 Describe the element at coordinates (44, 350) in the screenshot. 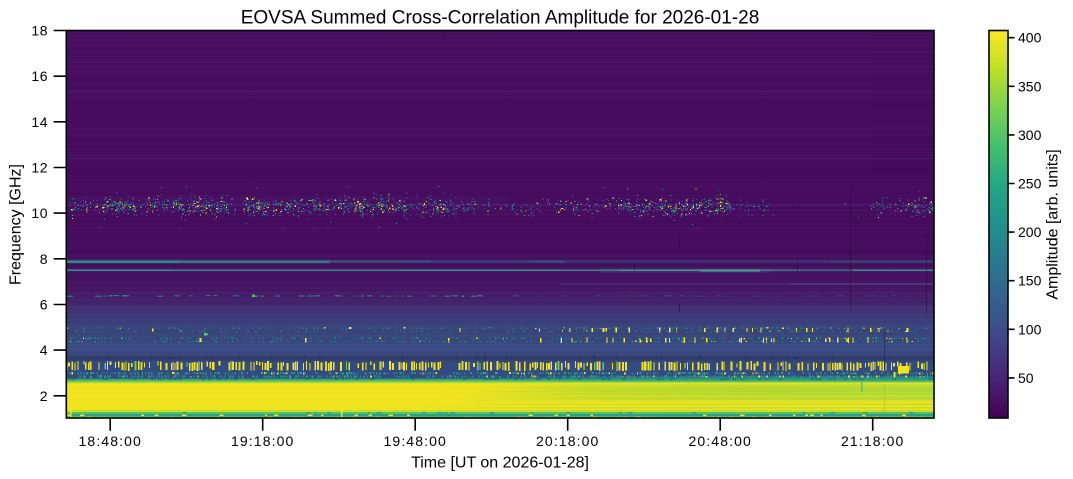

I see `svg-text: 4` at that location.